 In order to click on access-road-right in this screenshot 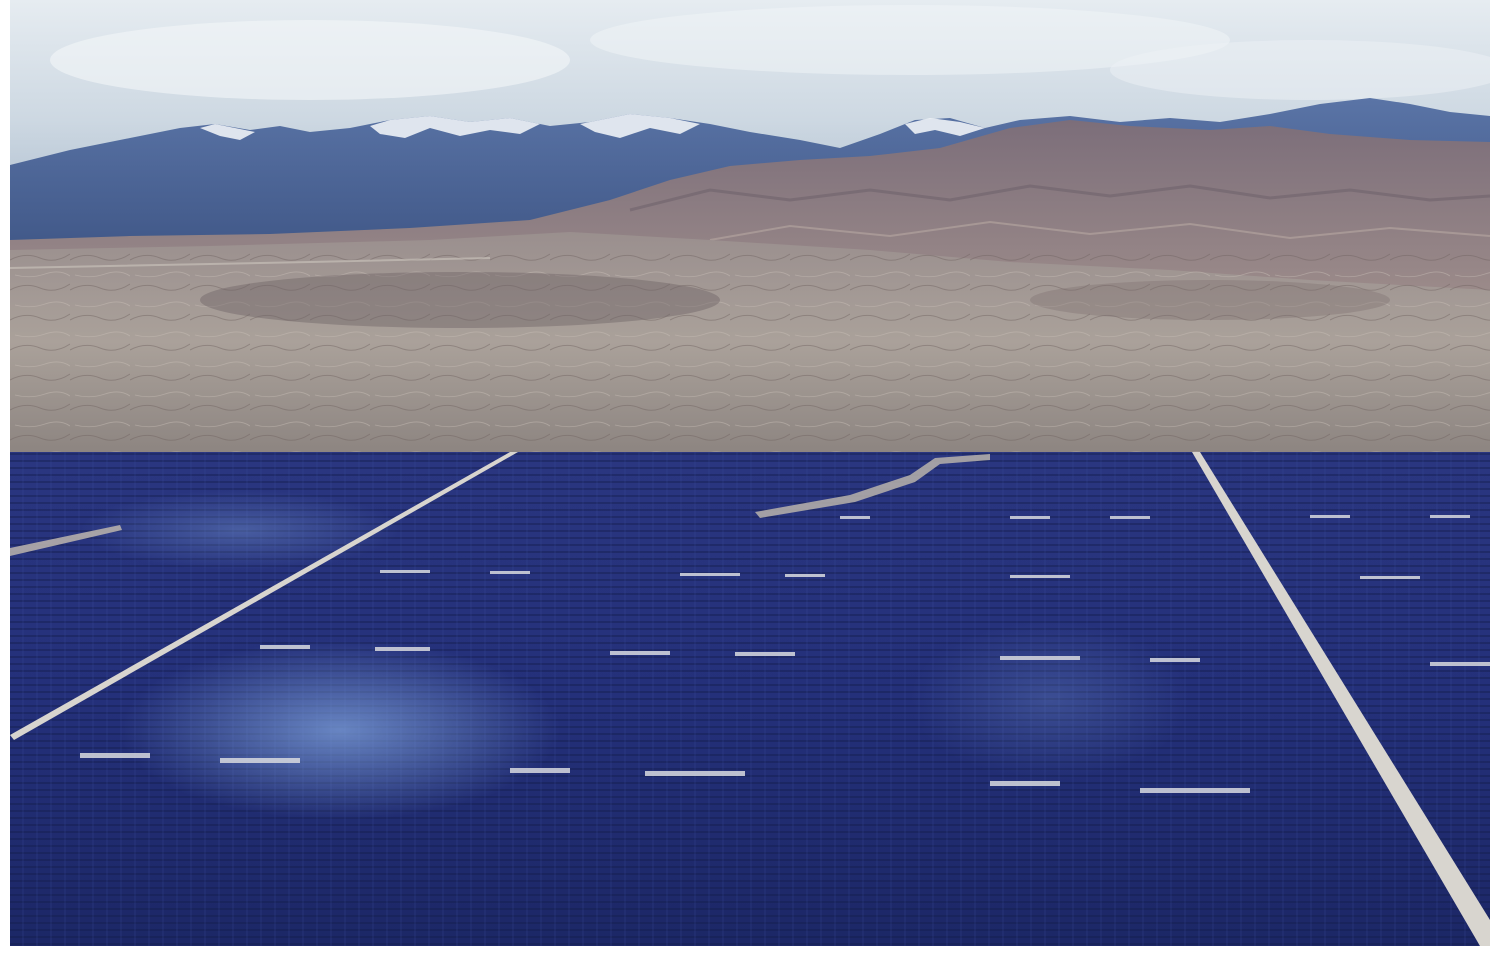, I will do `click(1341, 699)`.